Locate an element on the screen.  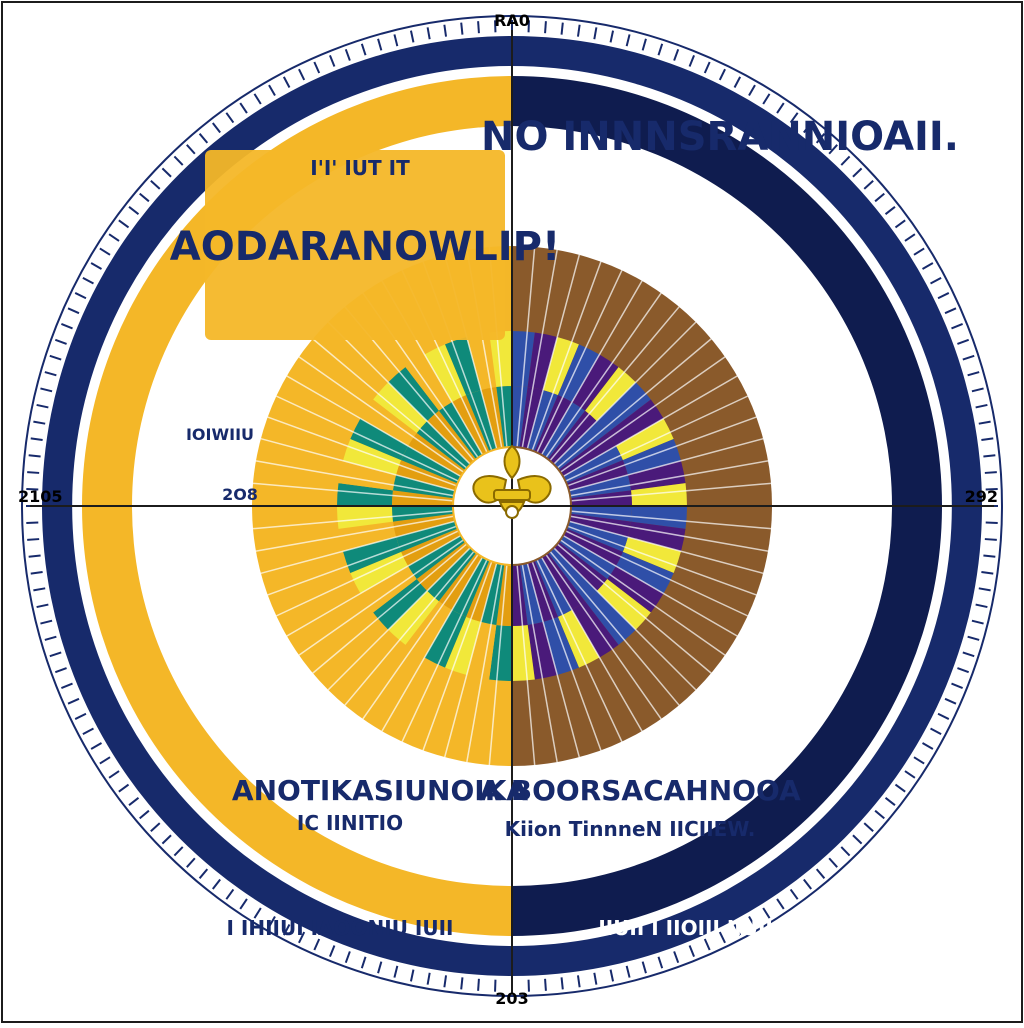
inner-left-ring-2: IOIWIIU is located at coordinates (220, 434).